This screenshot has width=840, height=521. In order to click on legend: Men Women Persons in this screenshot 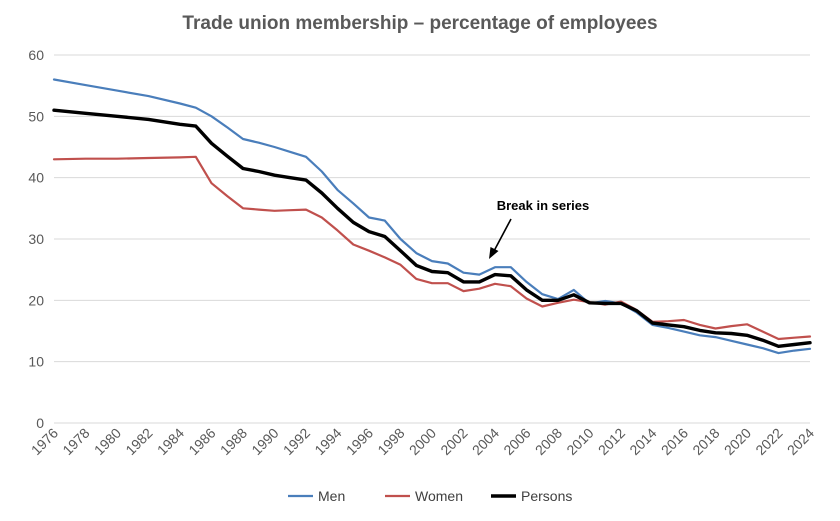, I will do `click(430, 496)`.